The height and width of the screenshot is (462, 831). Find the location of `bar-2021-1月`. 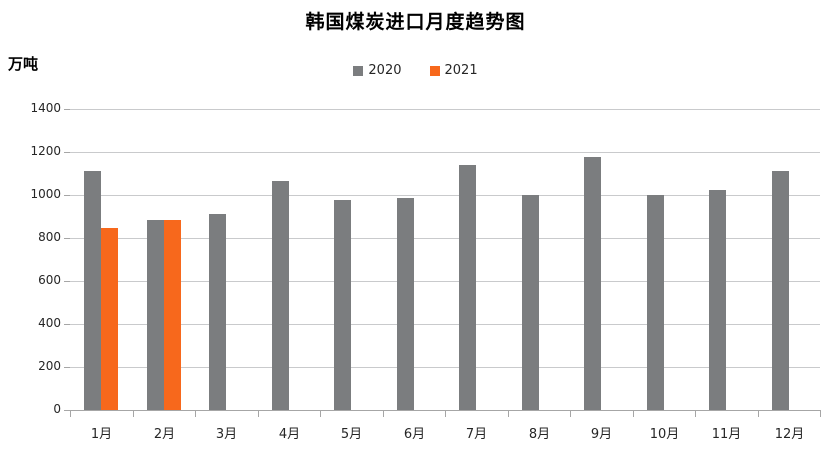

bar-2021-1月 is located at coordinates (109, 319).